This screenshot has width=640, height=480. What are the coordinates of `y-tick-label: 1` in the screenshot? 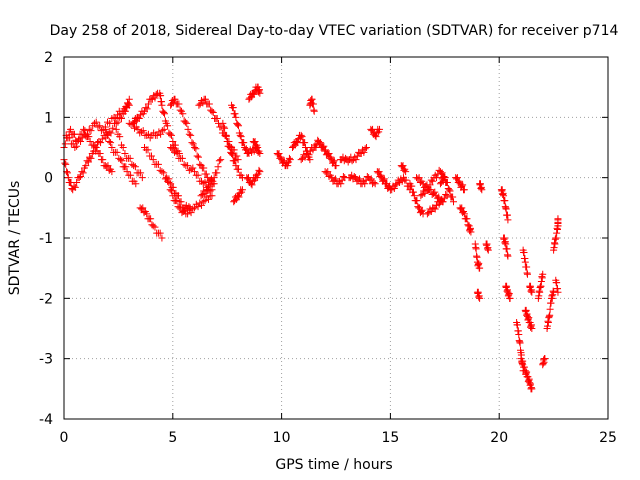 It's located at (48, 118).